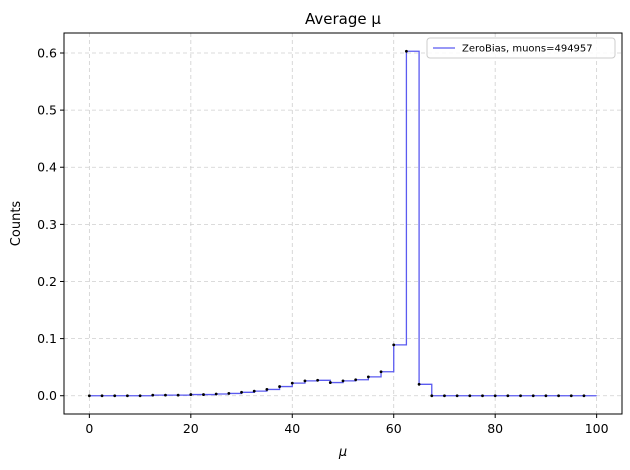  Describe the element at coordinates (342, 452) in the screenshot. I see `x-axis-label: μ` at that location.